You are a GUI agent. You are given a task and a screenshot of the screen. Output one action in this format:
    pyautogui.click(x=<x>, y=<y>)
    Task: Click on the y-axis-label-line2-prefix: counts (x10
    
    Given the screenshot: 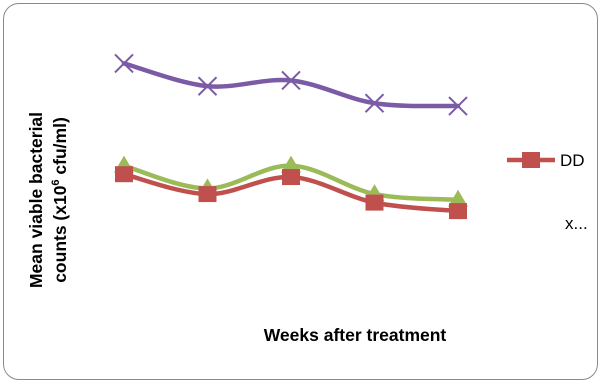 What is the action you would take?
    pyautogui.click(x=60, y=234)
    